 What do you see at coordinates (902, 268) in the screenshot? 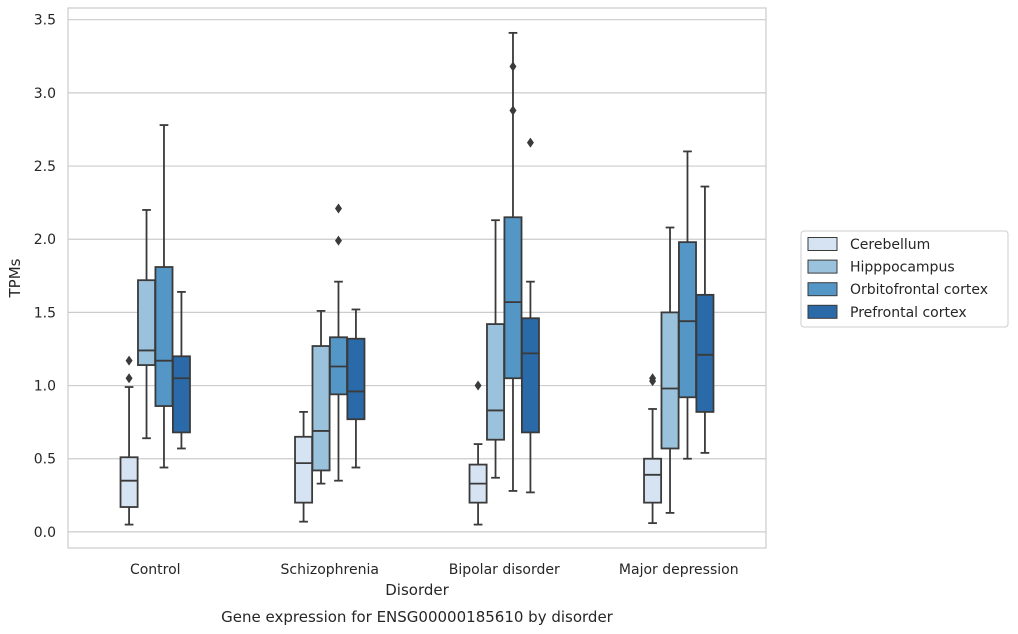
I see `legend-label: Hipppocampus` at bounding box center [902, 268].